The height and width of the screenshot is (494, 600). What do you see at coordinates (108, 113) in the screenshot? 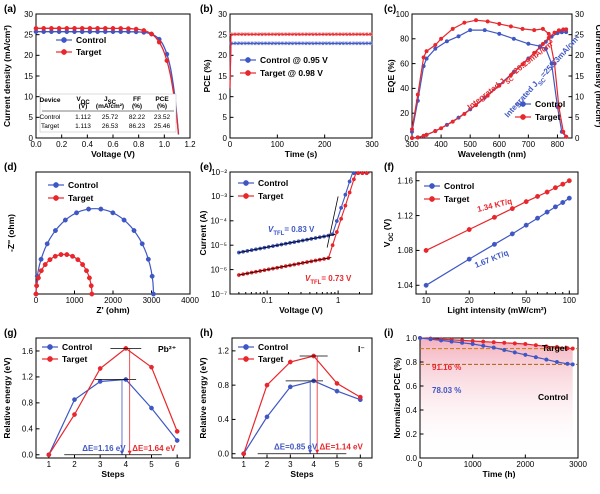
I see `panel-a-table-box` at bounding box center [108, 113].